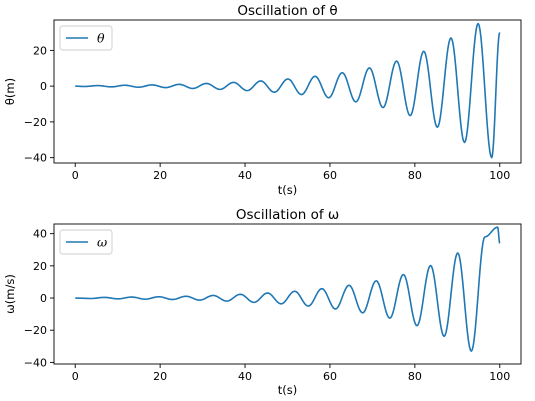 The image size is (535, 401). I want to click on omega-y-tick-label: 20, so click(40, 266).